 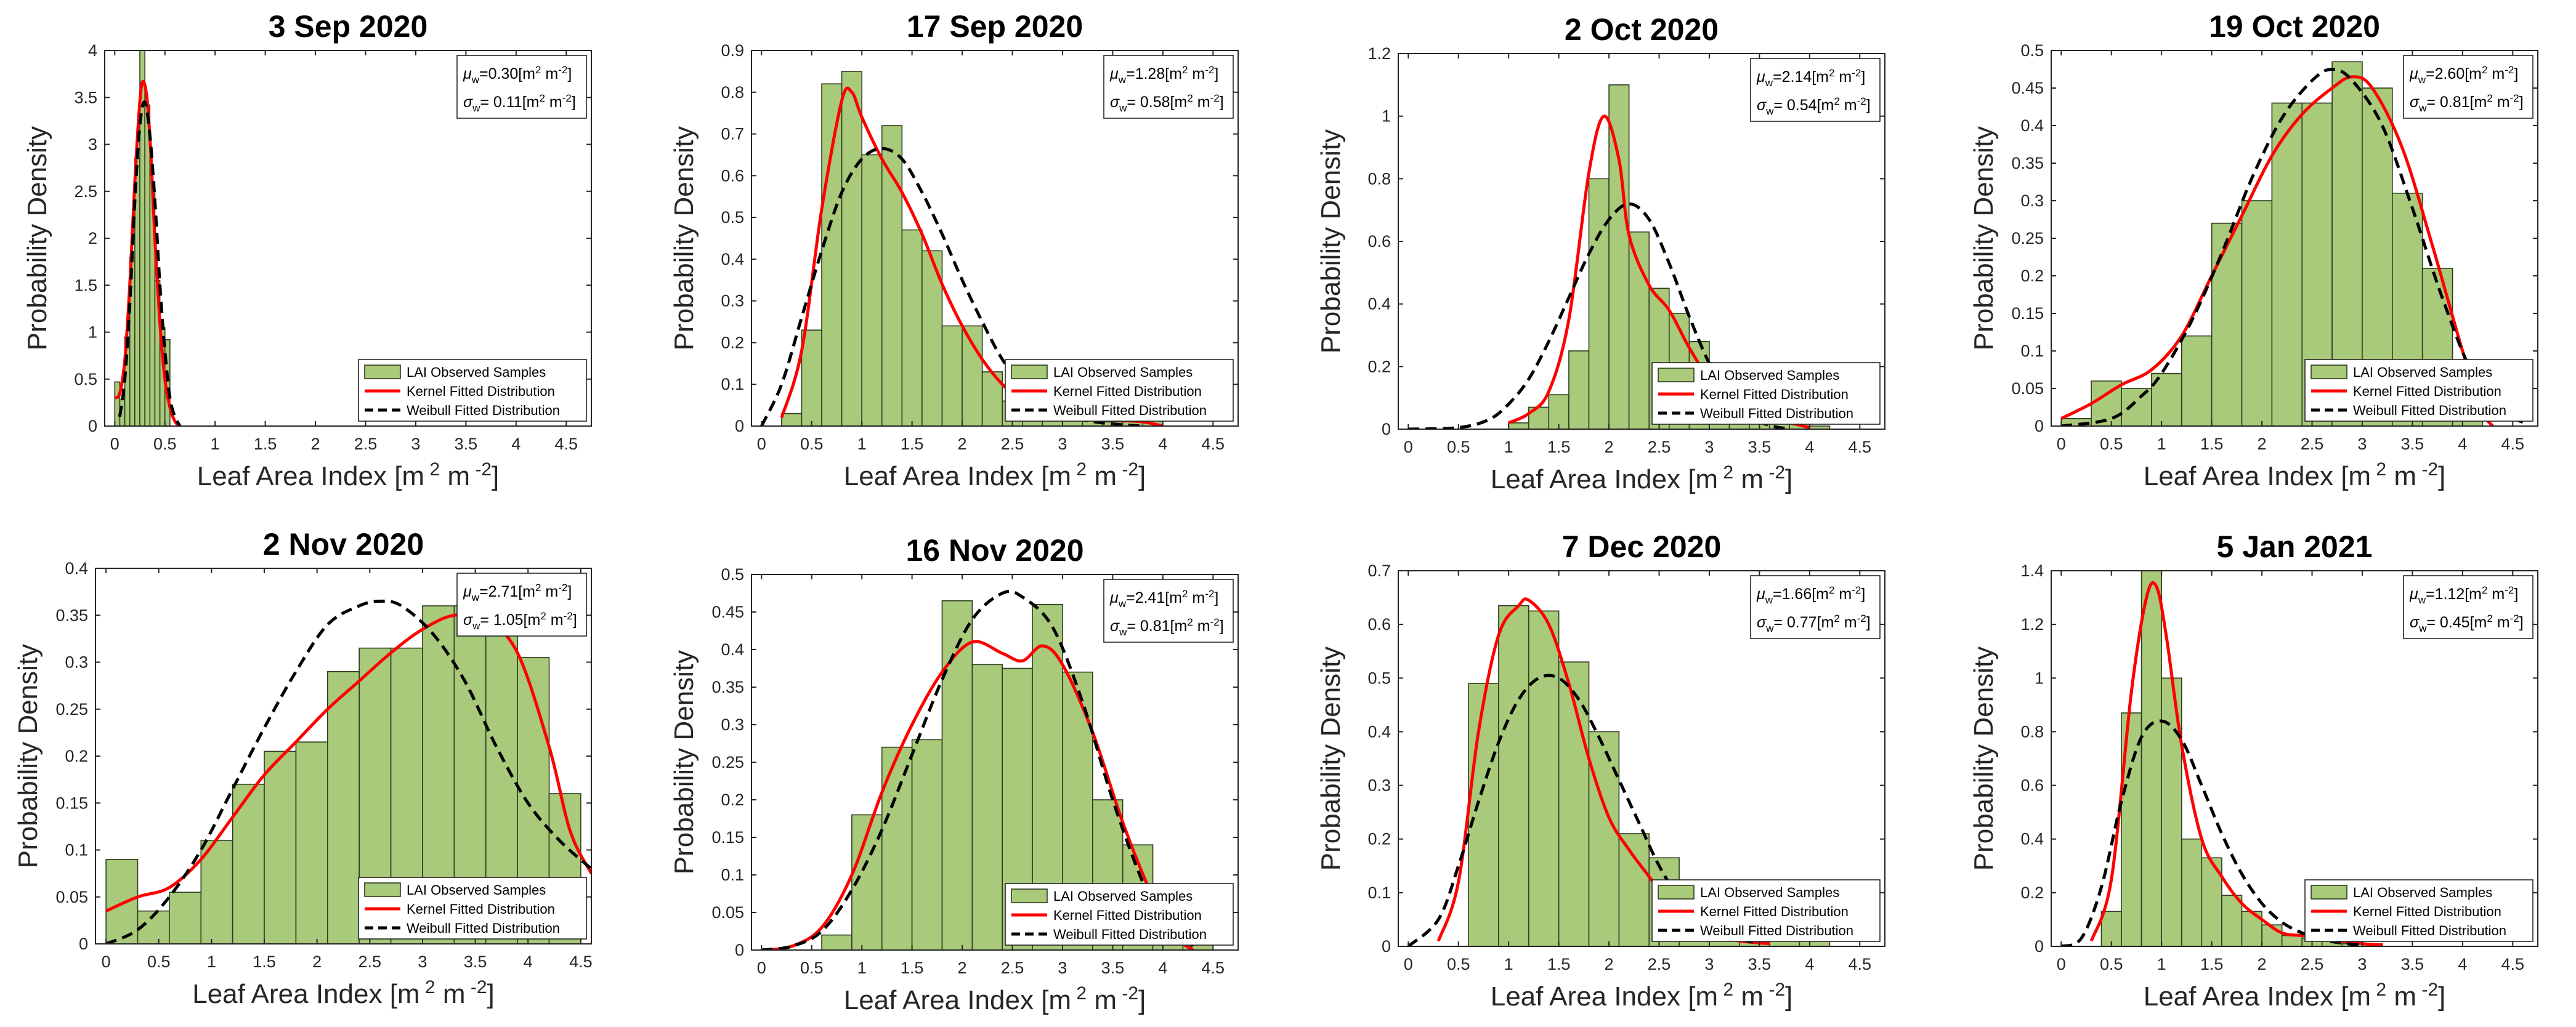 What do you see at coordinates (2463, 595) in the screenshot?
I see `stat-mu: μw=1.12[m2 m-2]` at bounding box center [2463, 595].